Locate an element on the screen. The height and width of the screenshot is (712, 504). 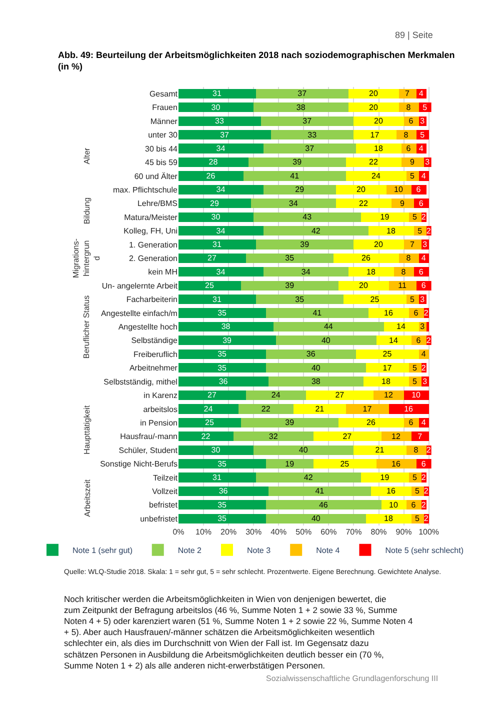
y-tick-label: in Karenz is located at coordinates (161, 395).